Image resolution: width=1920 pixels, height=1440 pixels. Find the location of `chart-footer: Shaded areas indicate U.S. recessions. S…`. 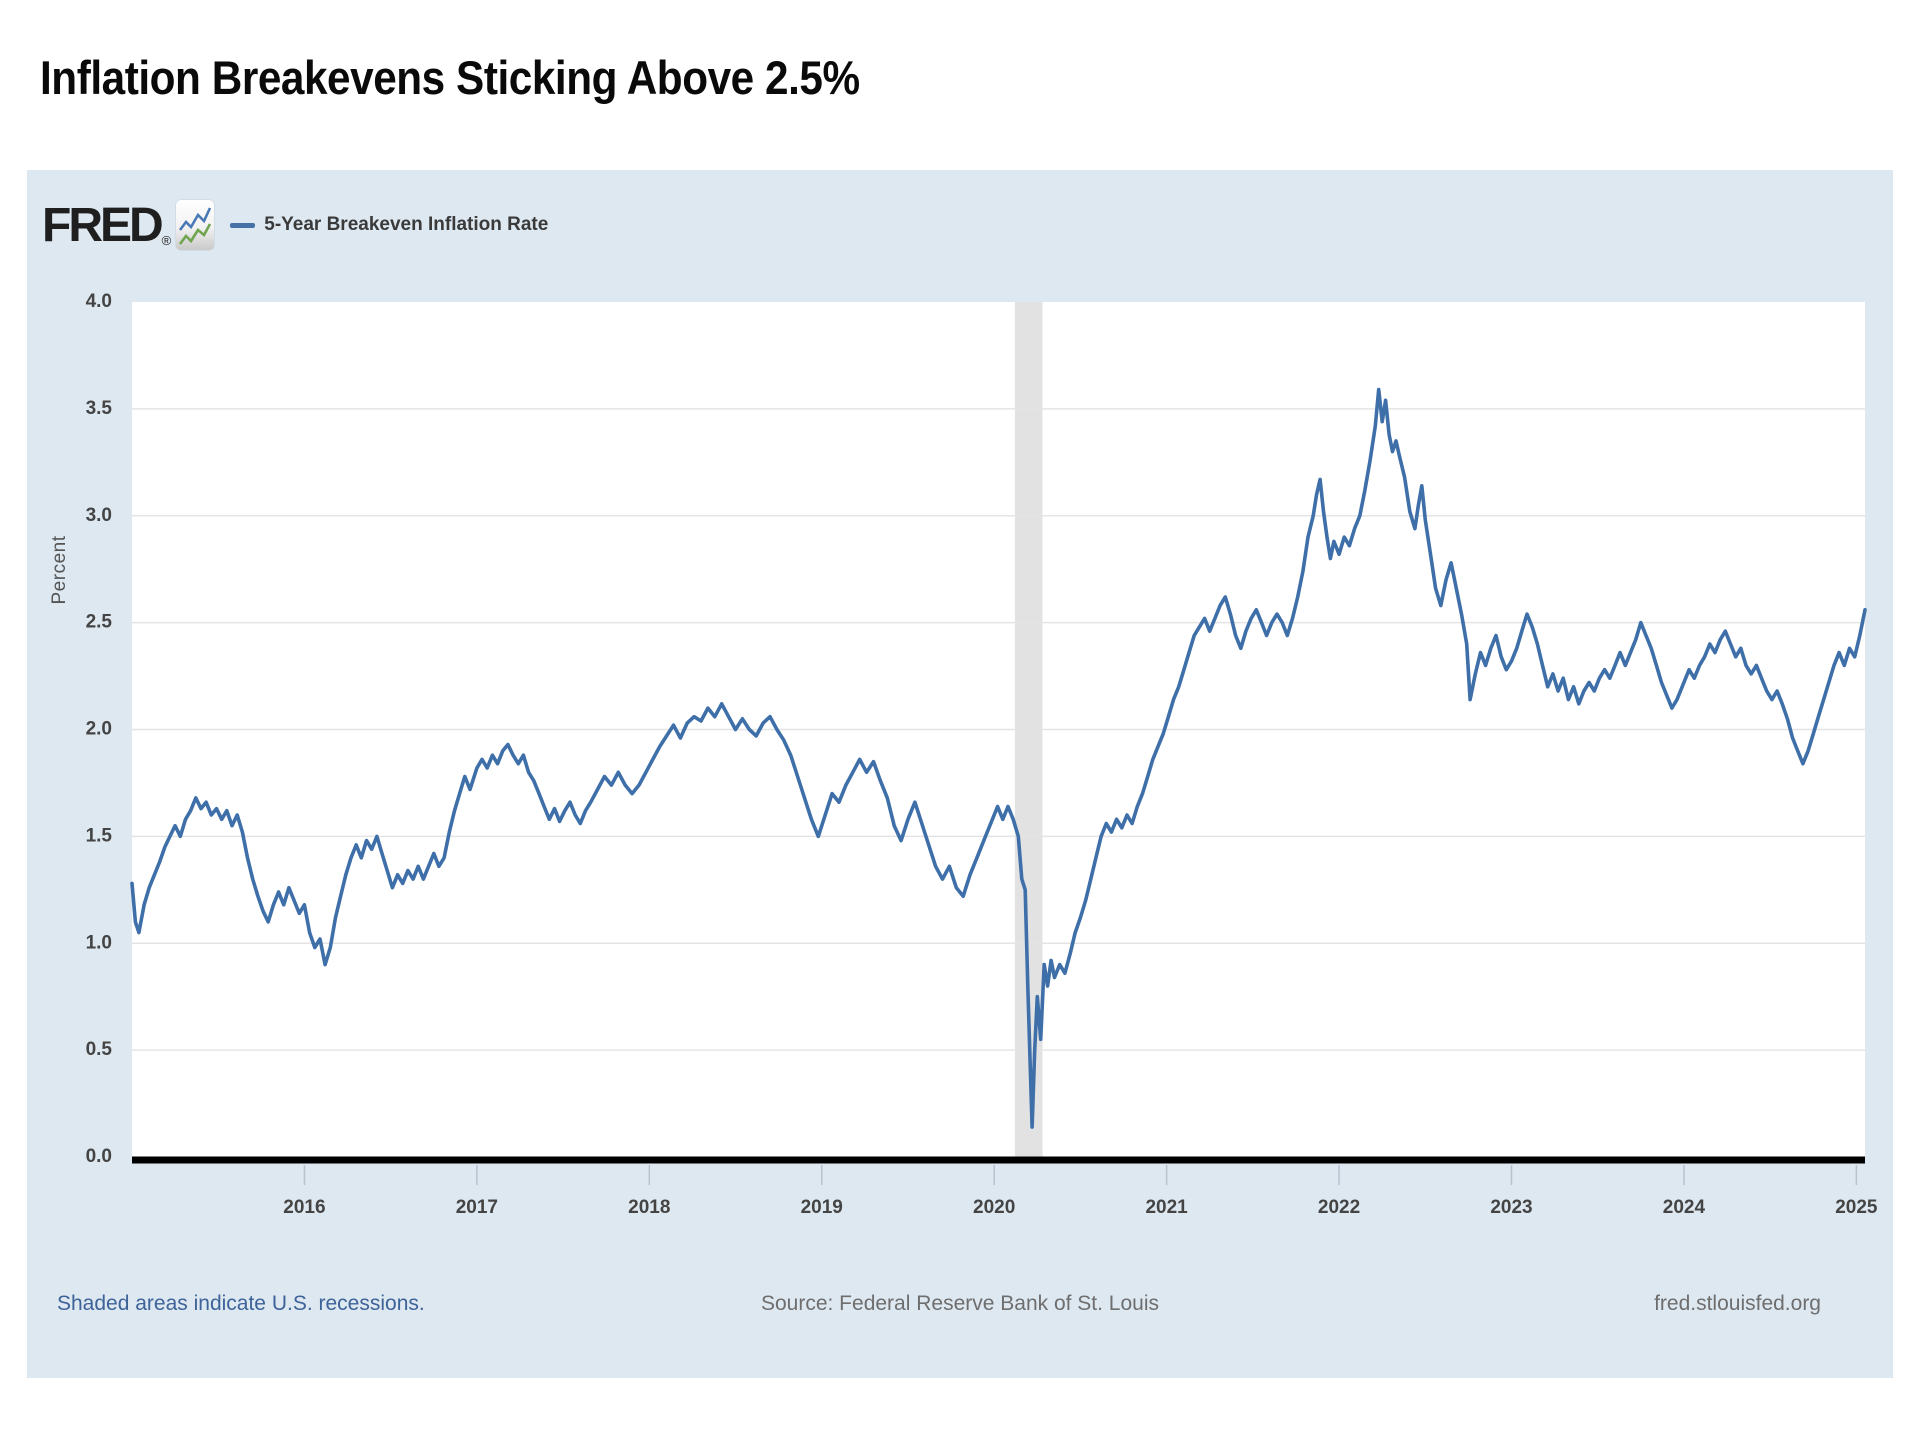

chart-footer: Shaded areas indicate U.S. recessions. S… is located at coordinates (960, 1312).